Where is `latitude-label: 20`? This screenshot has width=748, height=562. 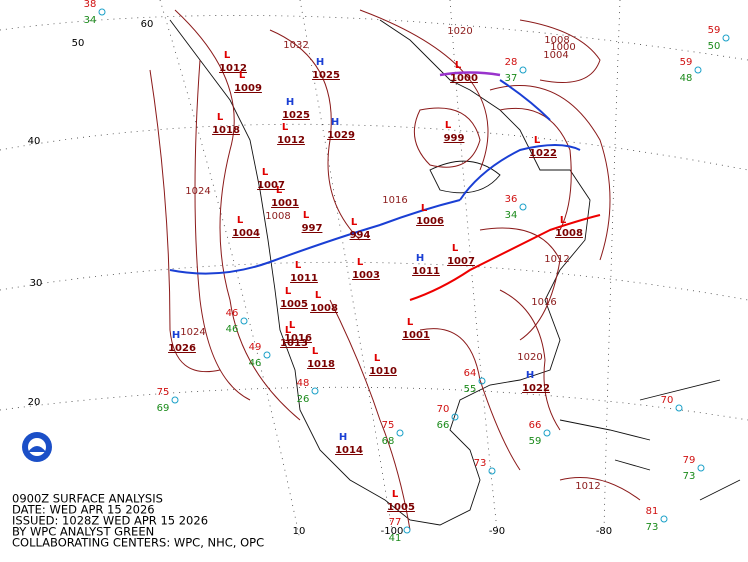 latitude-label: 20 is located at coordinates (34, 402).